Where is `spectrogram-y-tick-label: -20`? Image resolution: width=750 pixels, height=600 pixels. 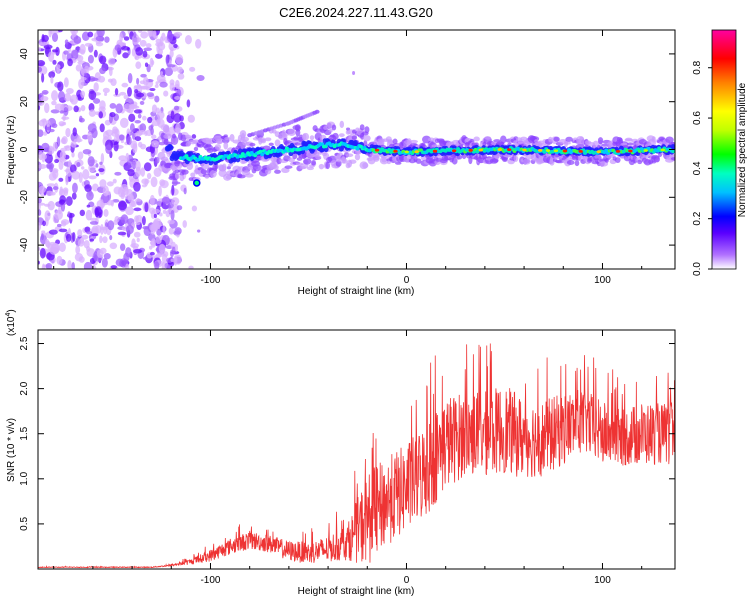
spectrogram-y-tick-label: -20 is located at coordinates (24, 197).